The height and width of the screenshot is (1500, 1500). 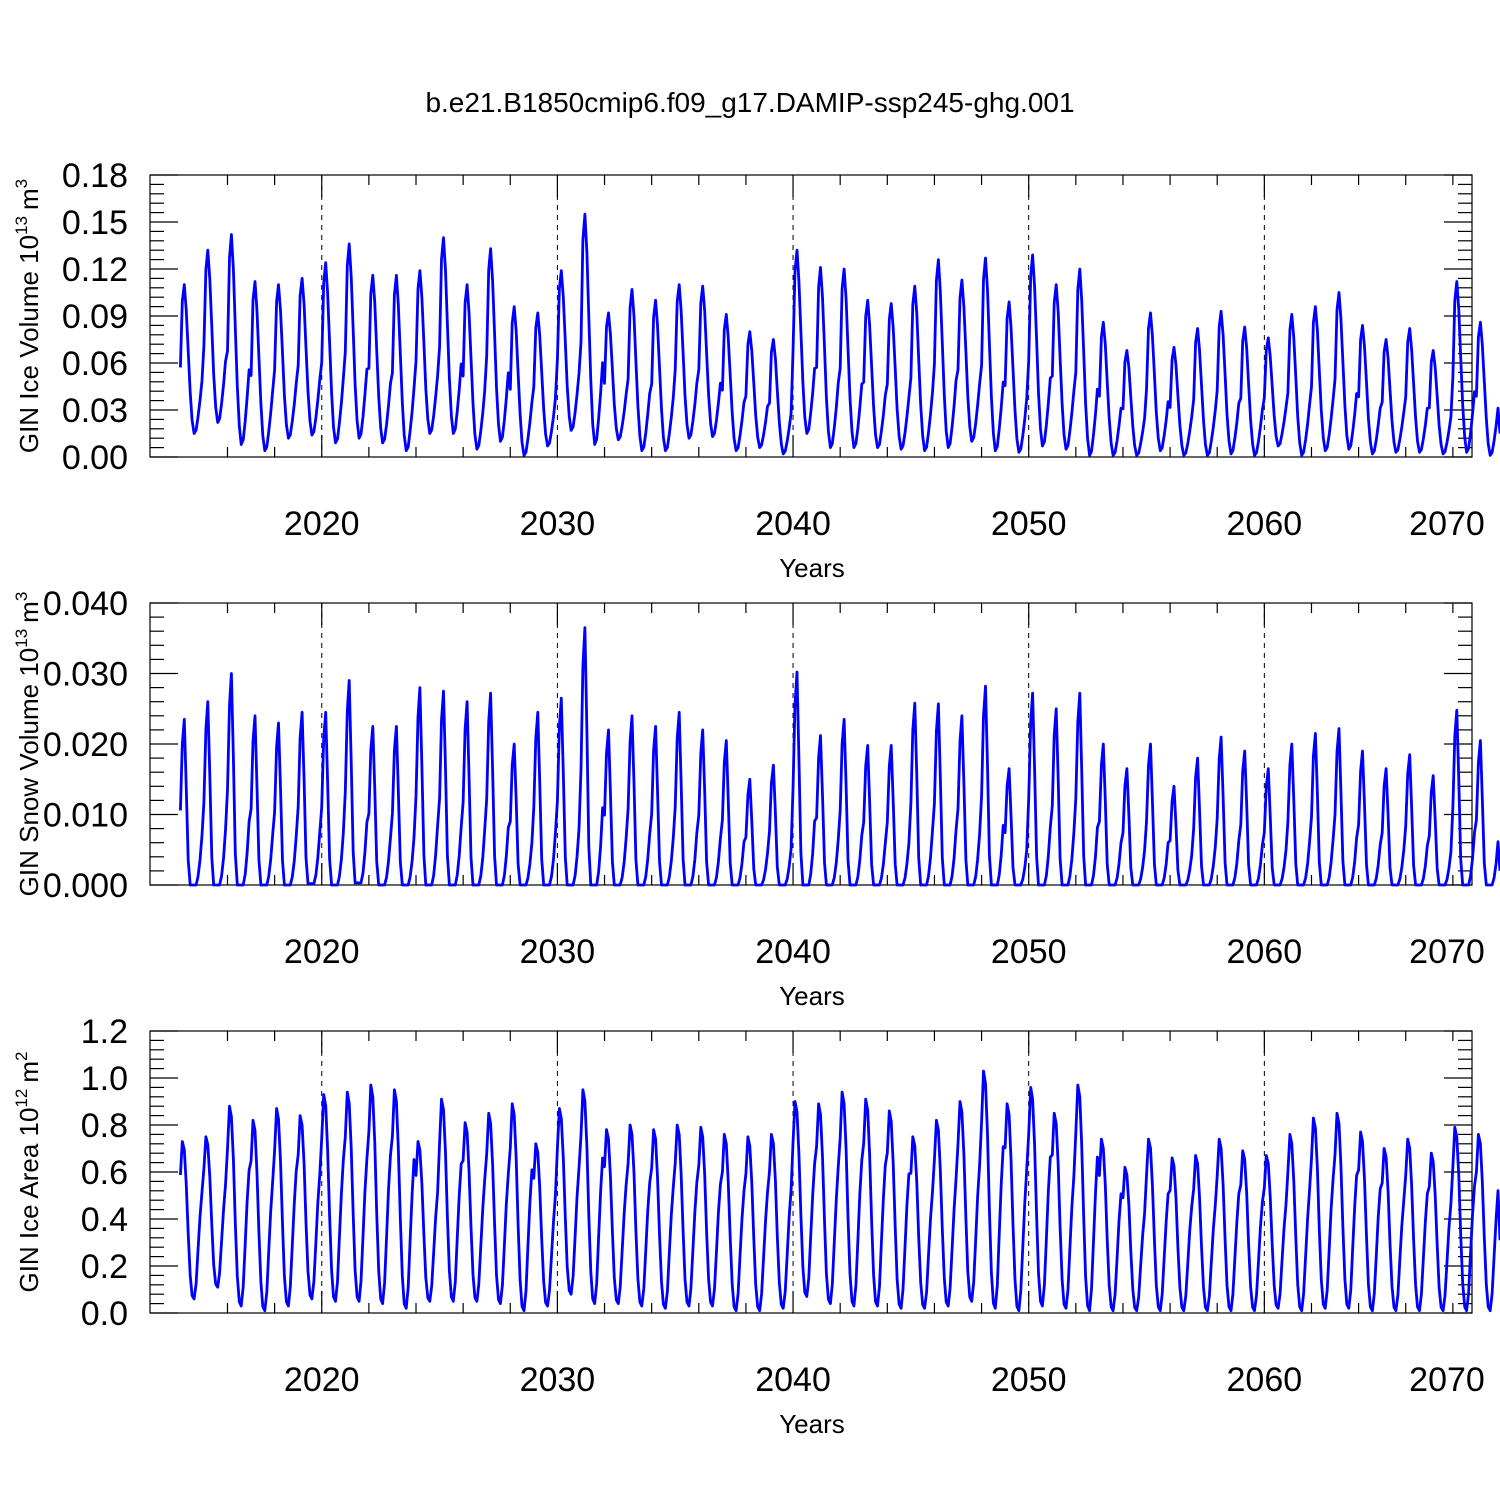 I want to click on y-axis-label: GIN Ice Volume 1013 m3, so click(x=28, y=316).